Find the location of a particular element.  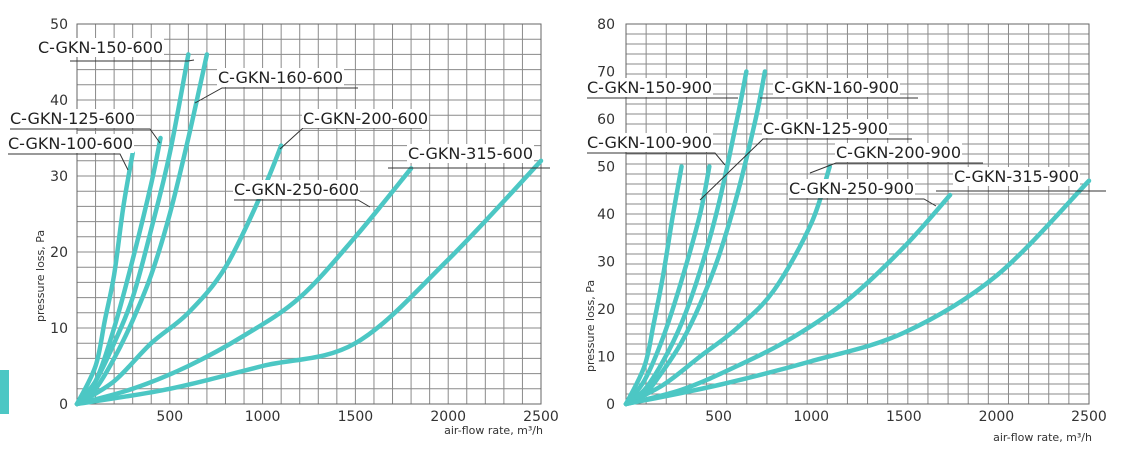

series-label: C-GKN-125-900 is located at coordinates (825, 128).